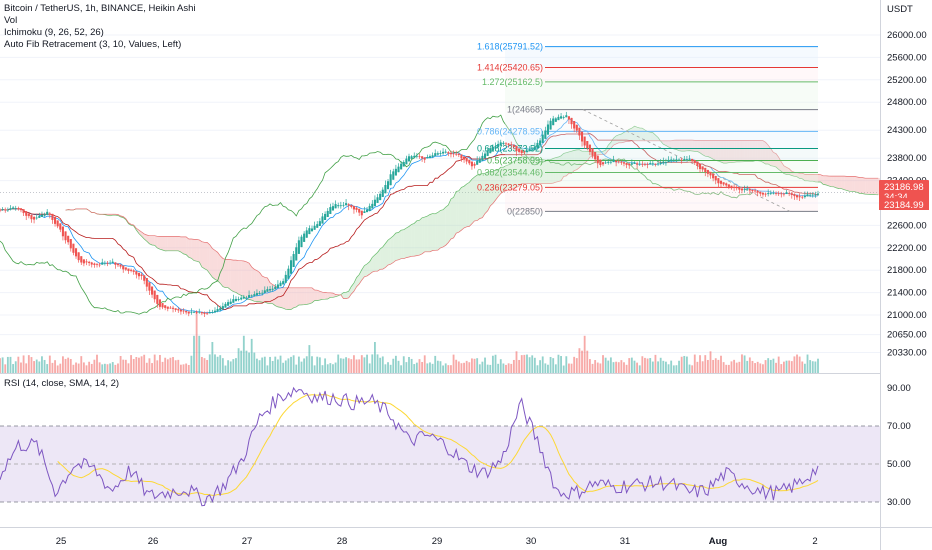 This screenshot has height=550, width=932. Describe the element at coordinates (11, 20) in the screenshot. I see `volume-legend: Vol` at that location.